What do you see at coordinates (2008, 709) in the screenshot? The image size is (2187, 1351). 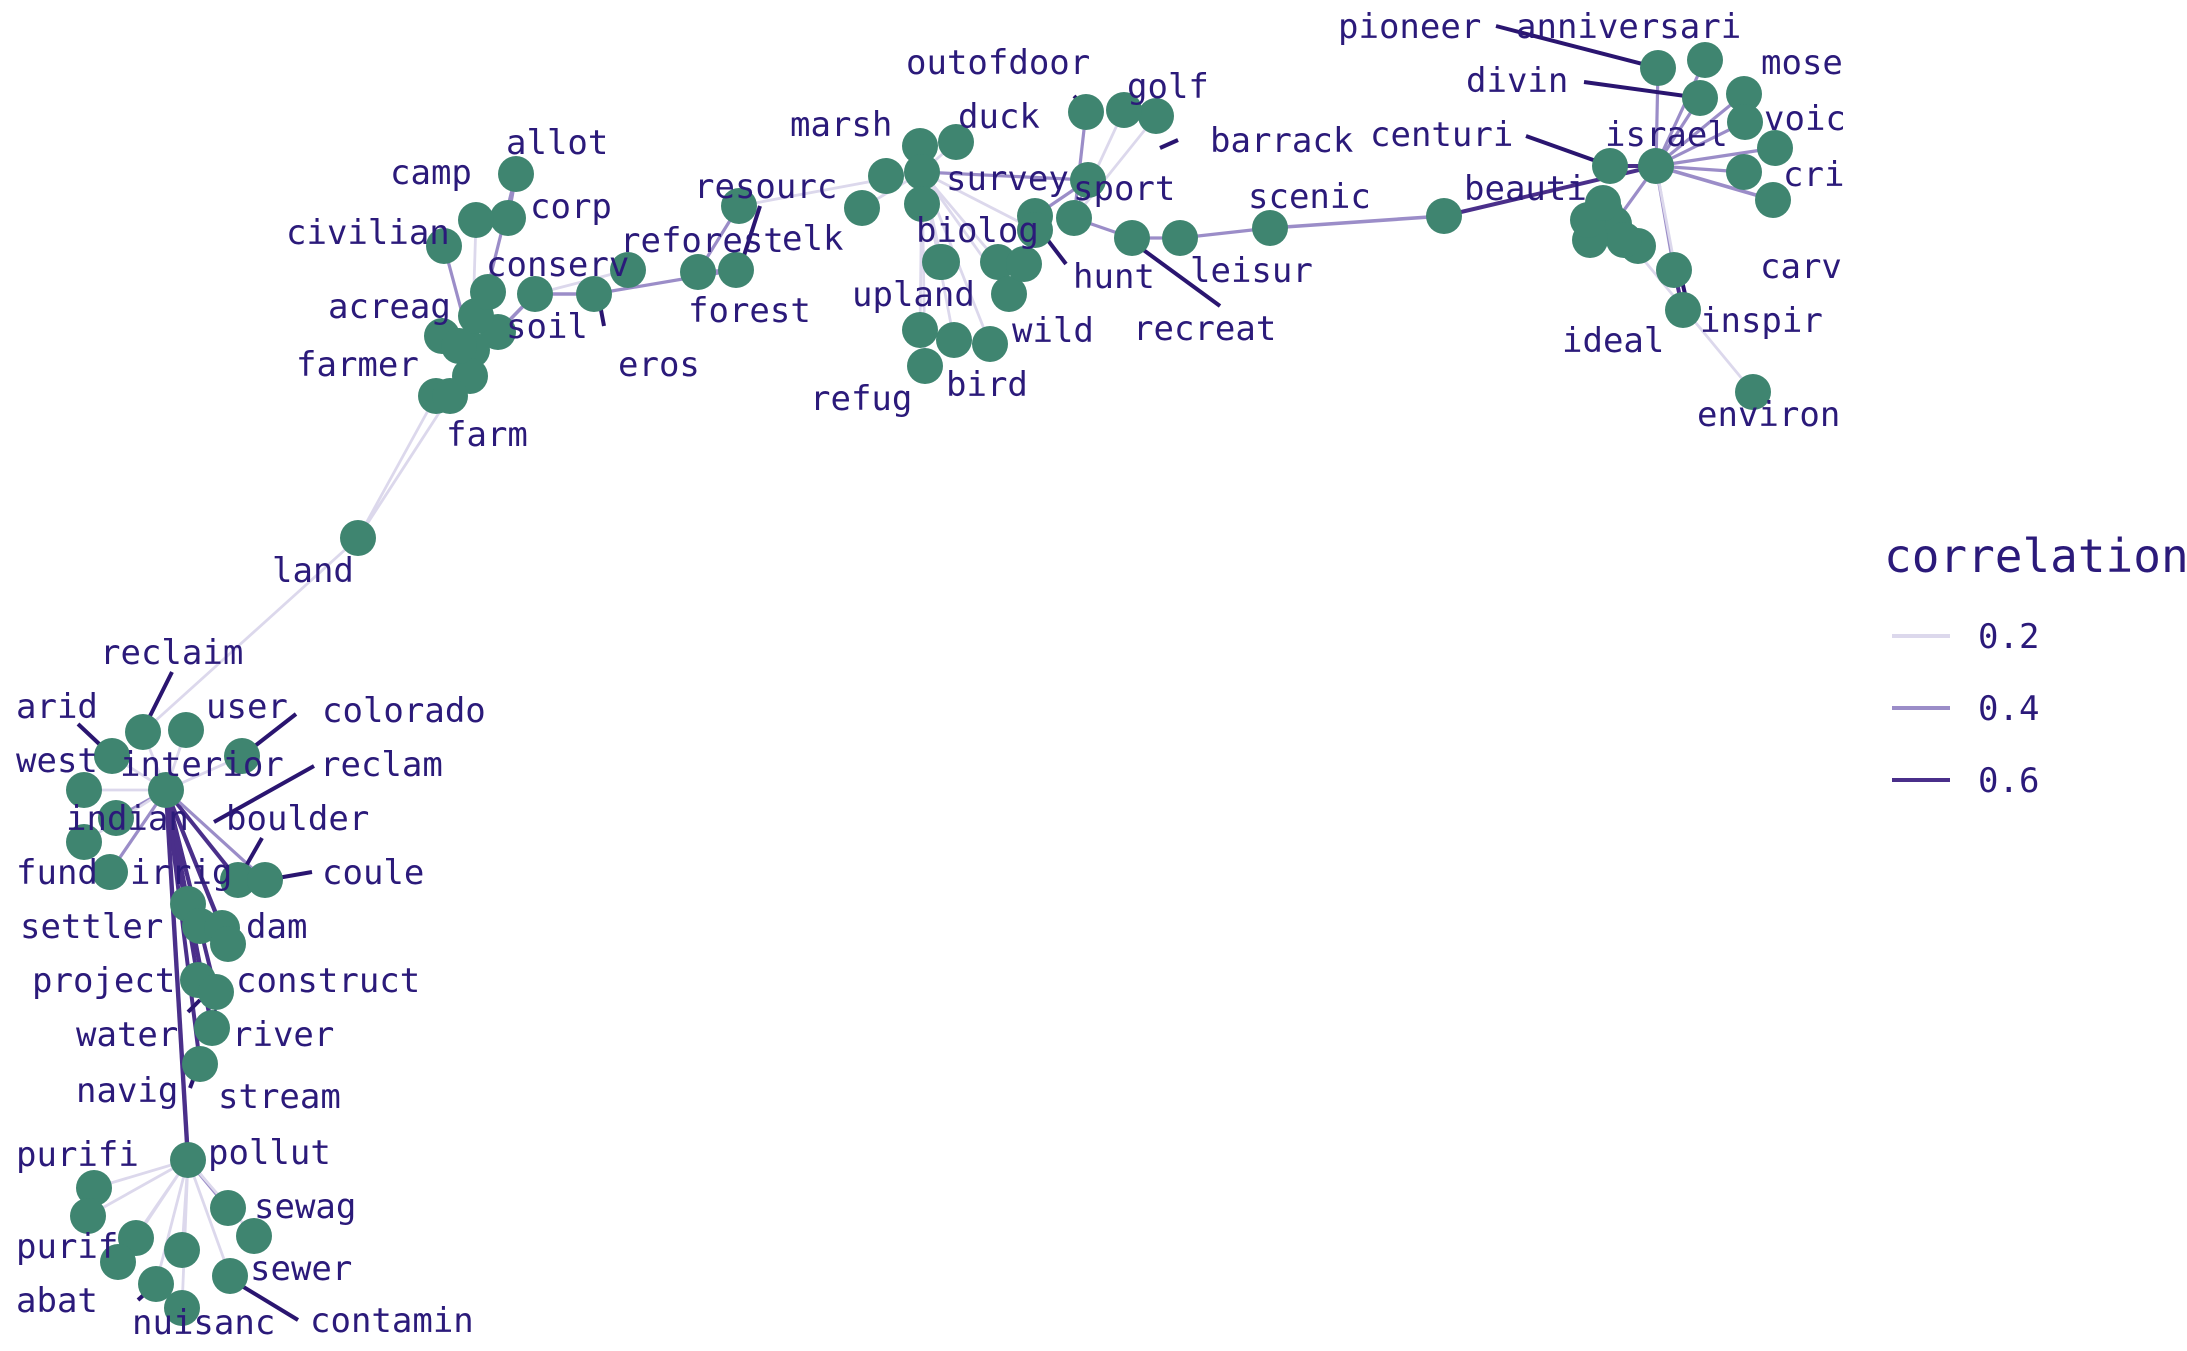 I see `legend-label-0-4: 0.4` at bounding box center [2008, 709].